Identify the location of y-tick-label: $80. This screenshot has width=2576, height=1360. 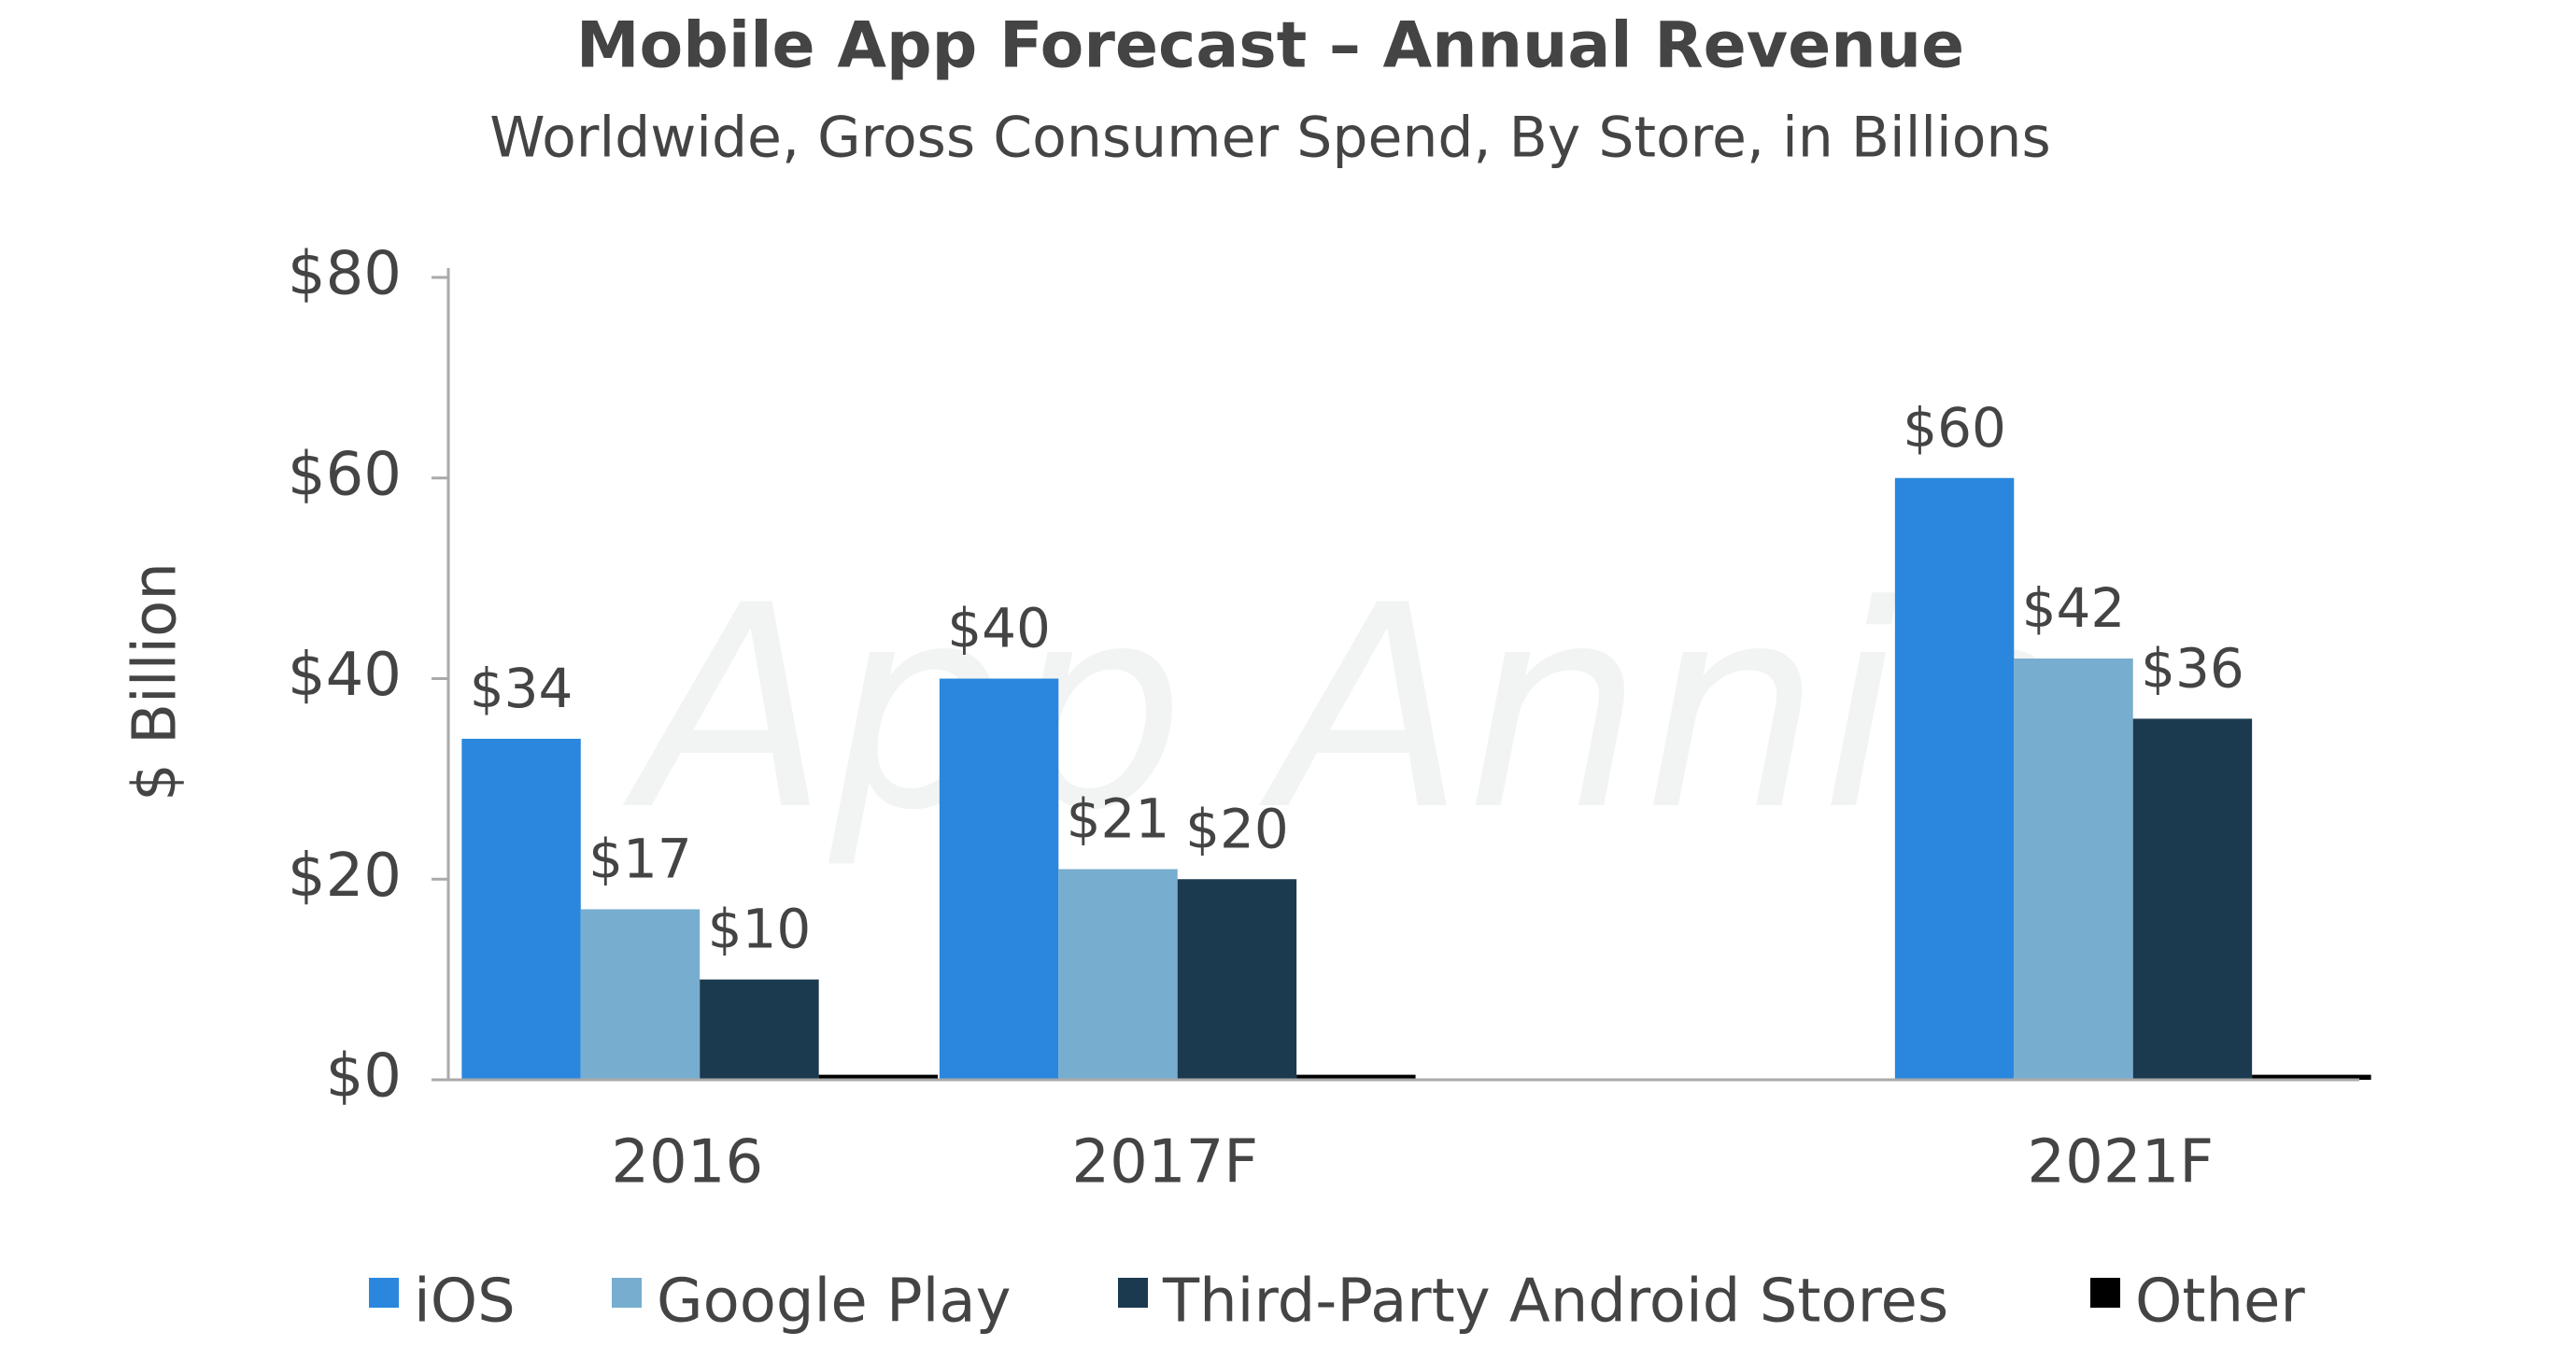
(345, 274).